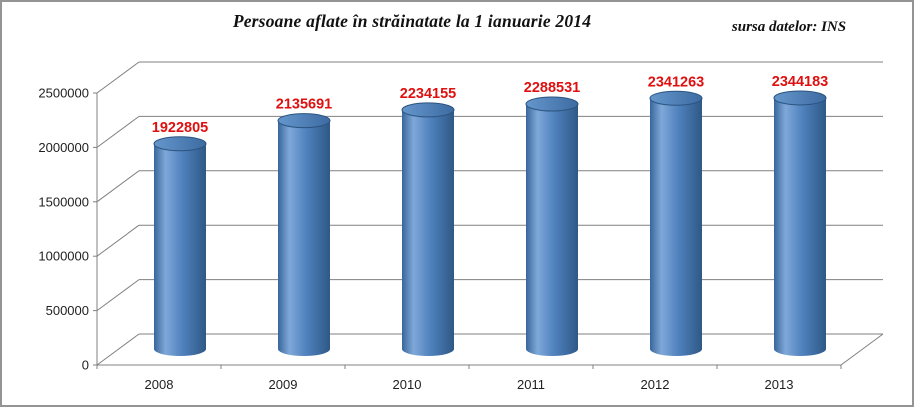  I want to click on cylinder-top-2013, so click(800, 98).